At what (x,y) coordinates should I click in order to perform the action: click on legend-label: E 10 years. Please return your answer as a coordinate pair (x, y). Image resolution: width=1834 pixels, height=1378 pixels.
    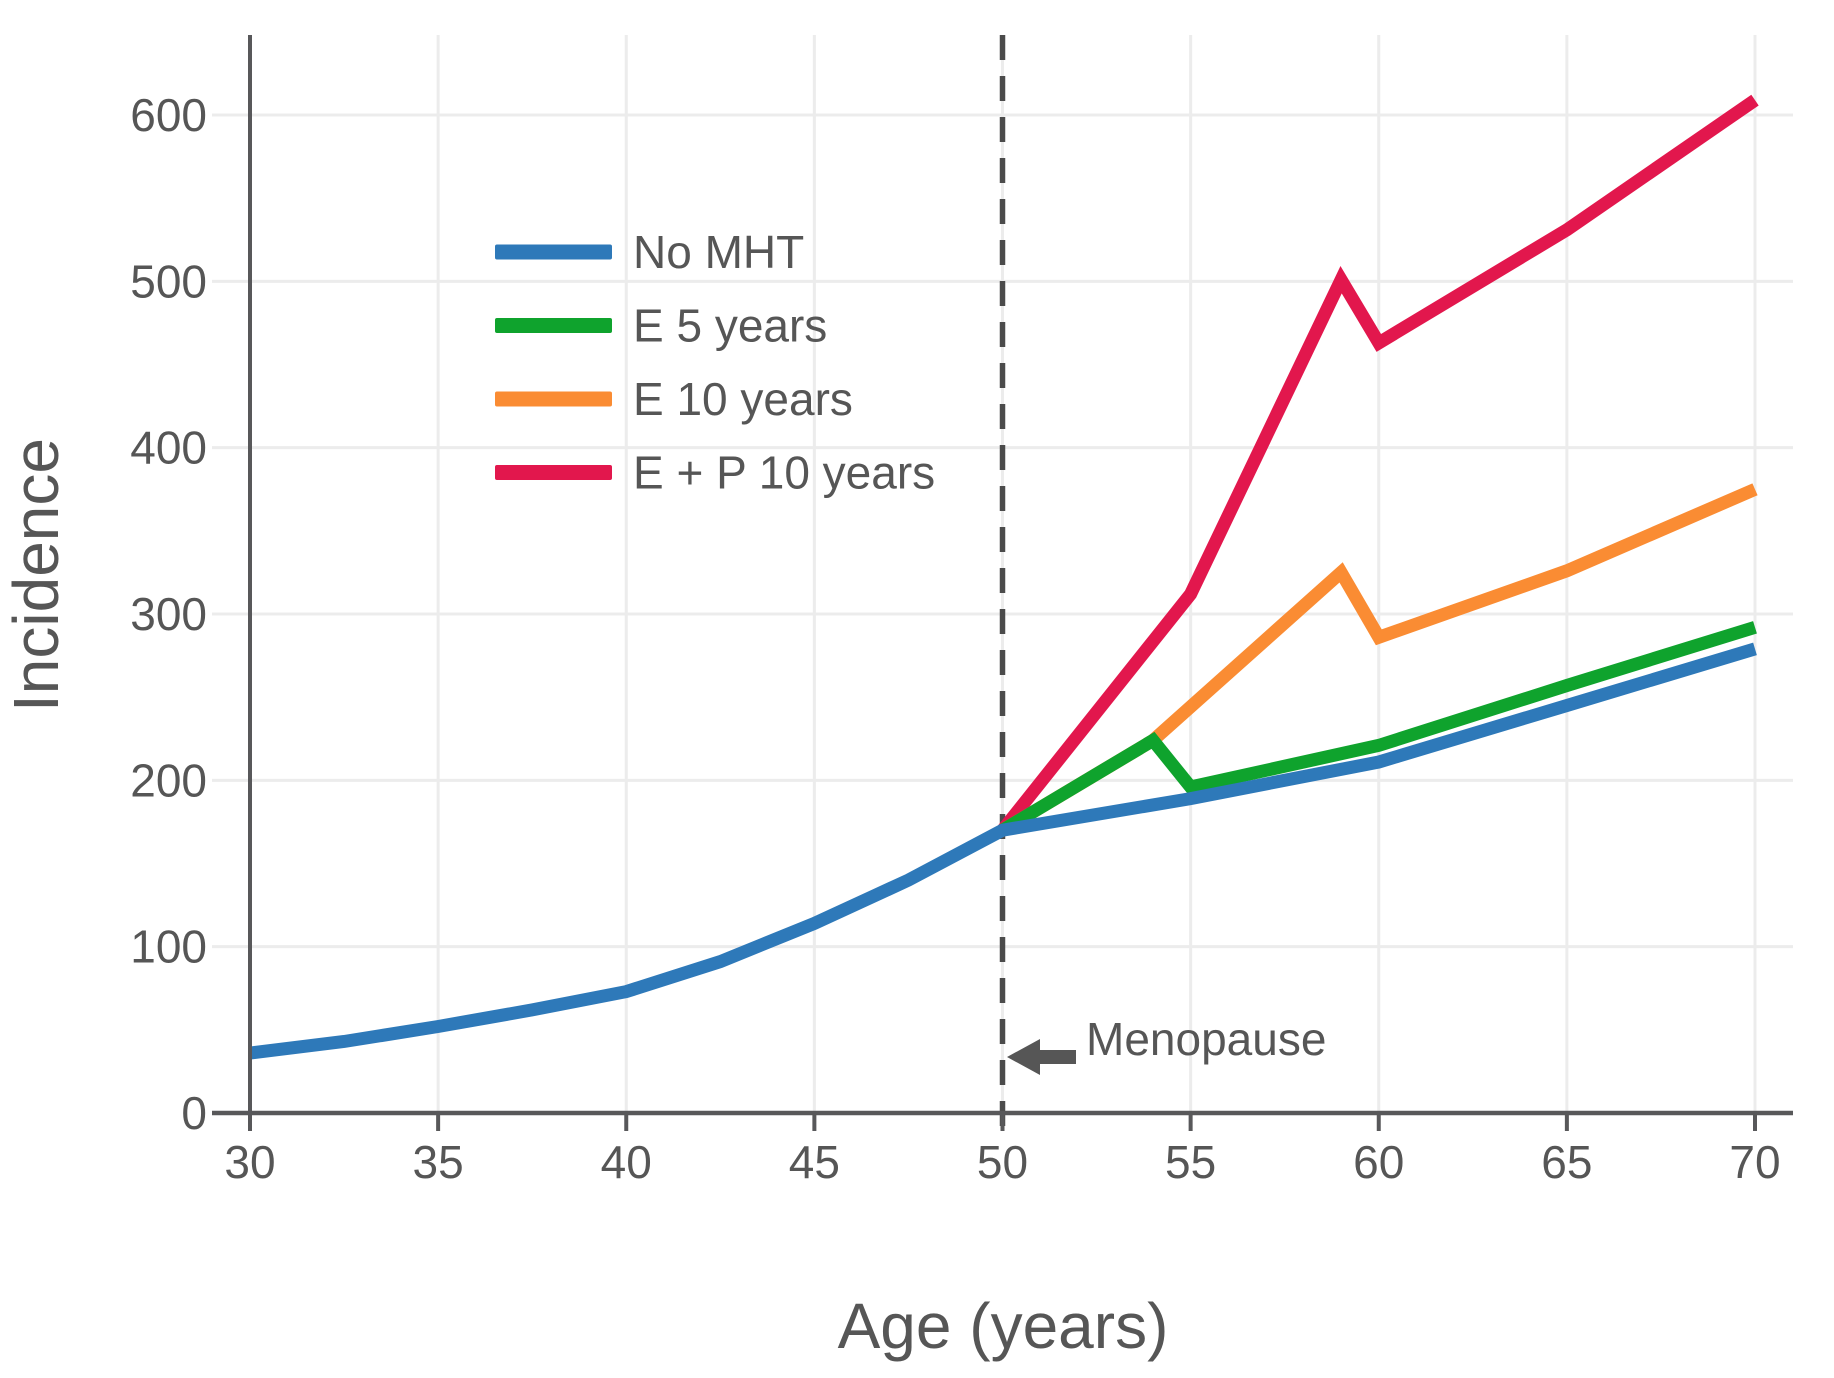
    Looking at the image, I should click on (743, 399).